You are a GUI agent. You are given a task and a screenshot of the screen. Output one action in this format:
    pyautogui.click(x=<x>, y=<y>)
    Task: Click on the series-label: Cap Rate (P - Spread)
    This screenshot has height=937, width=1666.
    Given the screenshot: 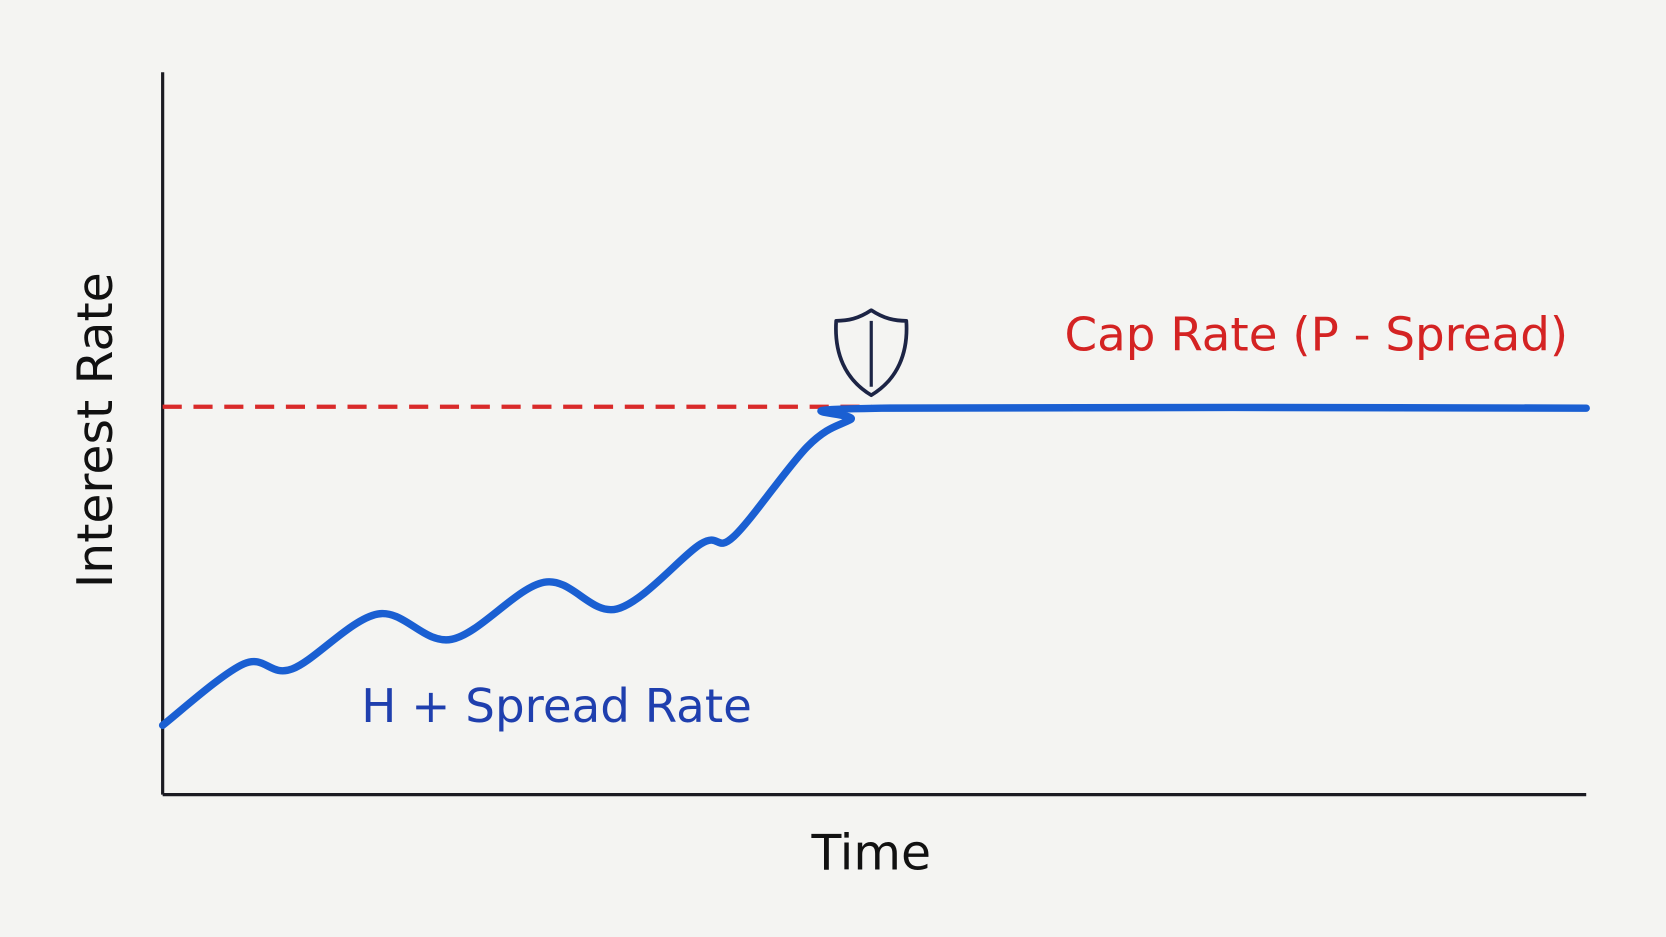 What is the action you would take?
    pyautogui.click(x=1317, y=335)
    